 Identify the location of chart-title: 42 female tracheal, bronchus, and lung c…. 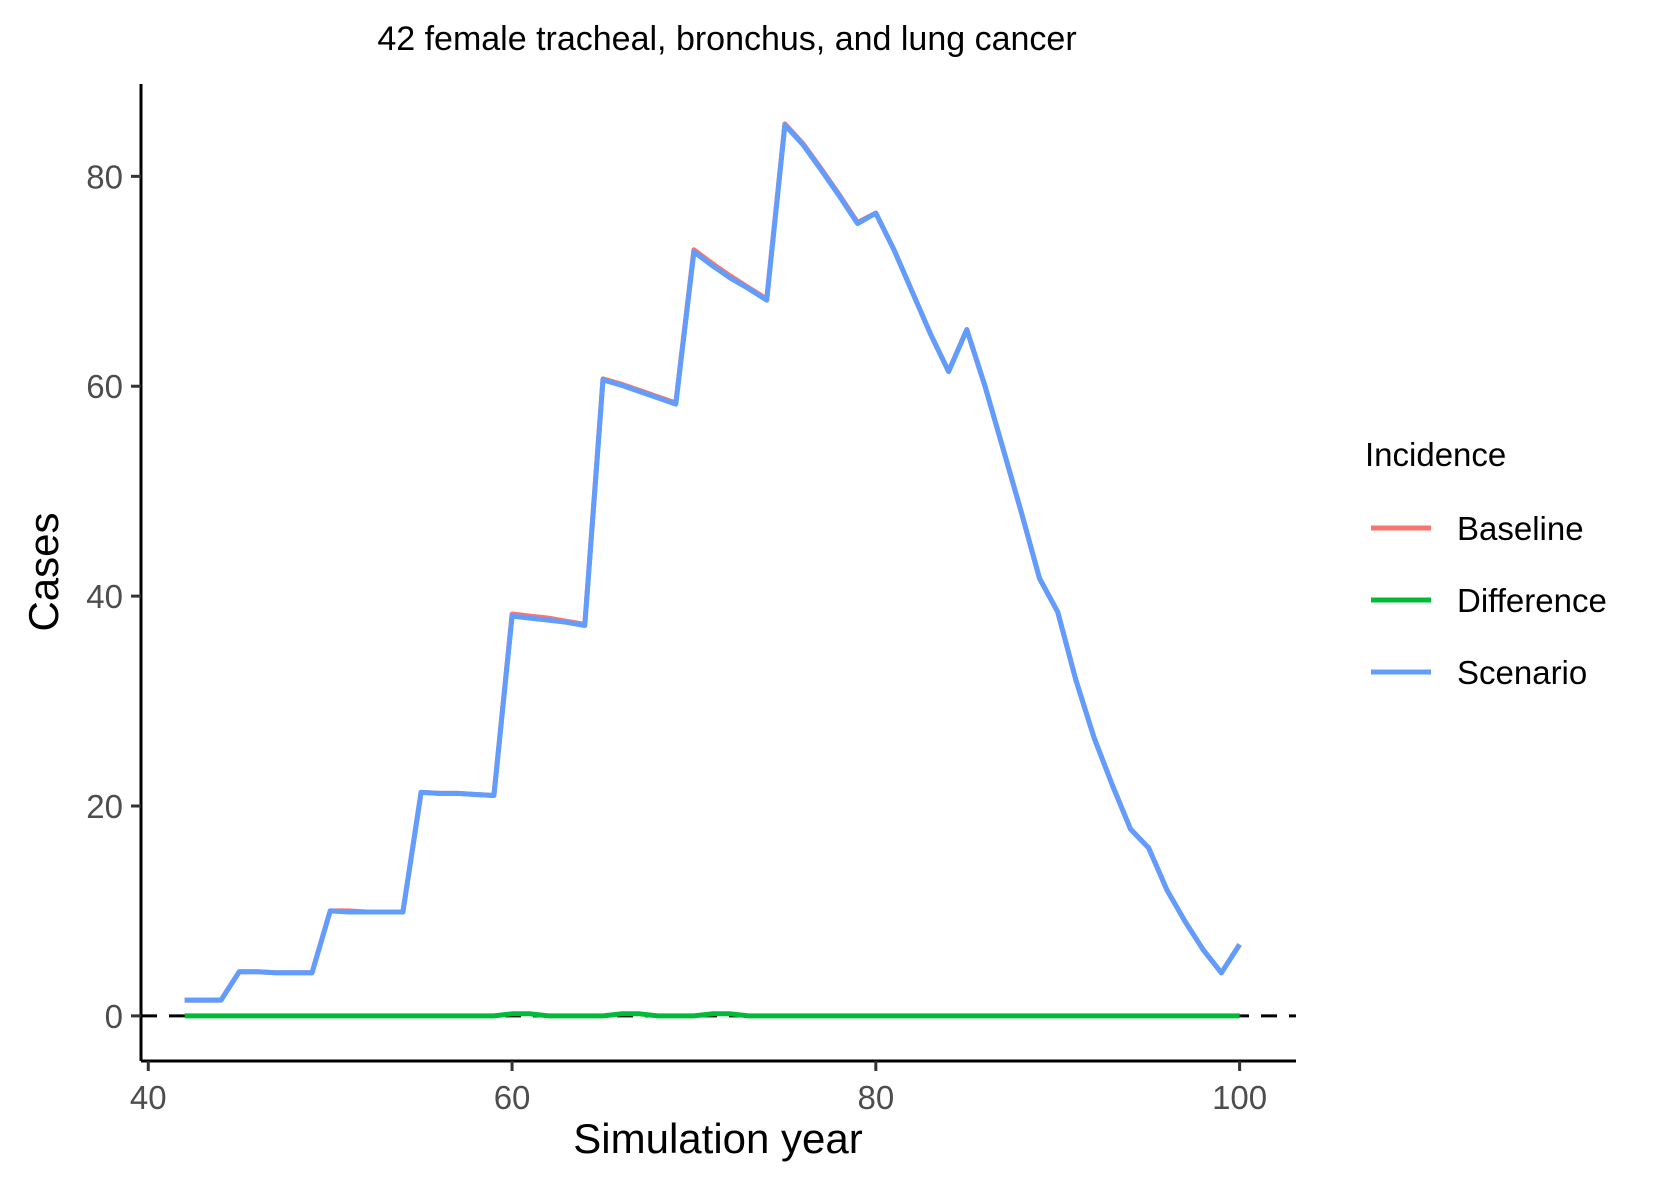
(726, 39).